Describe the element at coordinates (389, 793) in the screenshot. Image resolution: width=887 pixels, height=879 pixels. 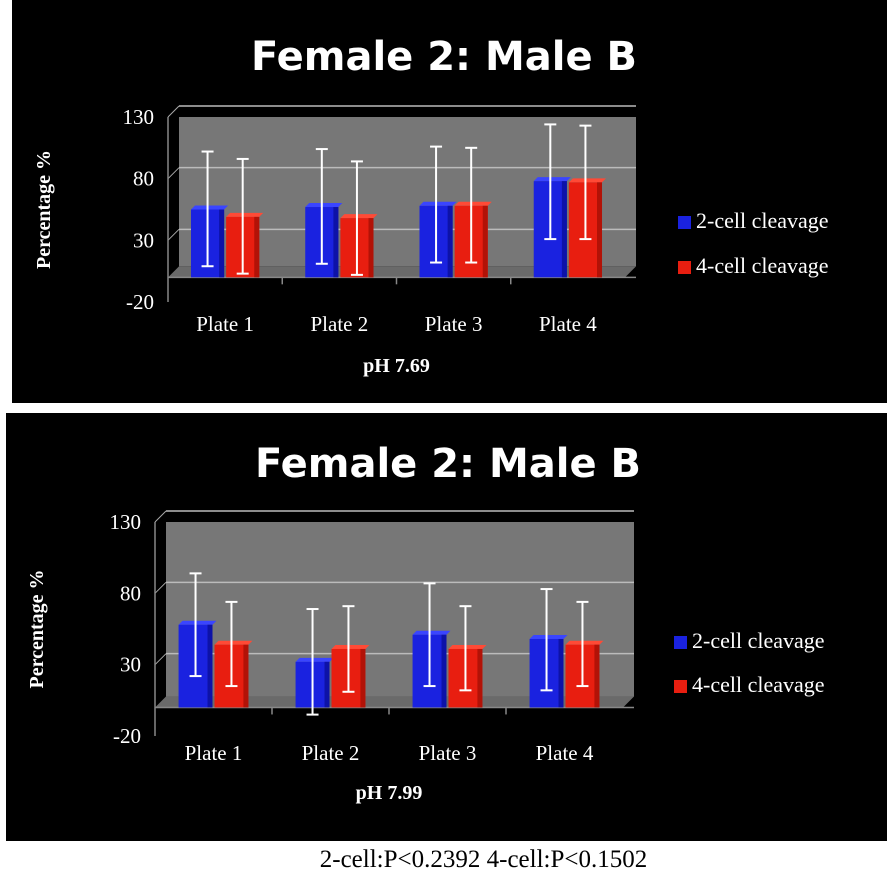
I see `x-axis-label: pH 7.99` at that location.